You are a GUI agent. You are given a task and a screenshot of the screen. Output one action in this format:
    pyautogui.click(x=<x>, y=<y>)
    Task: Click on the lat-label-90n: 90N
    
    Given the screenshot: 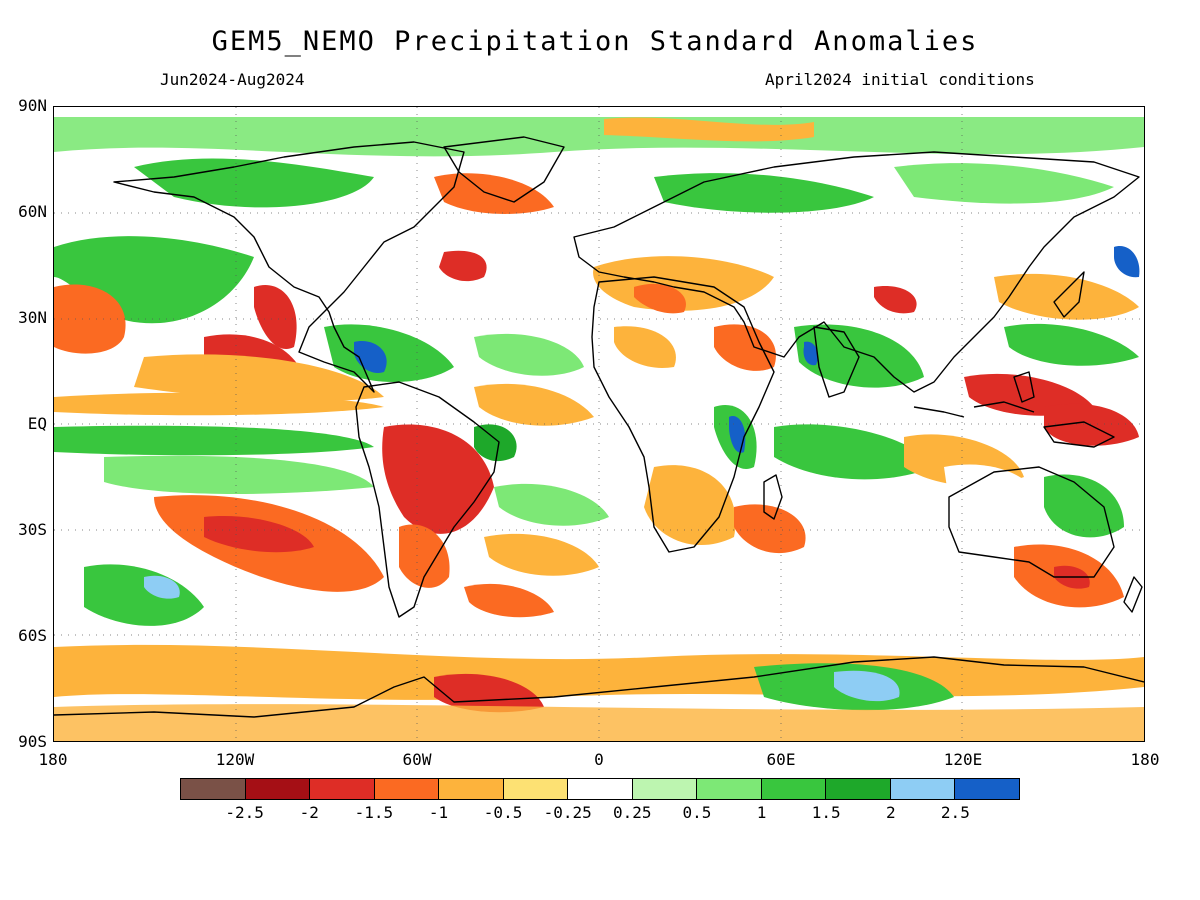 What is the action you would take?
    pyautogui.click(x=32, y=105)
    